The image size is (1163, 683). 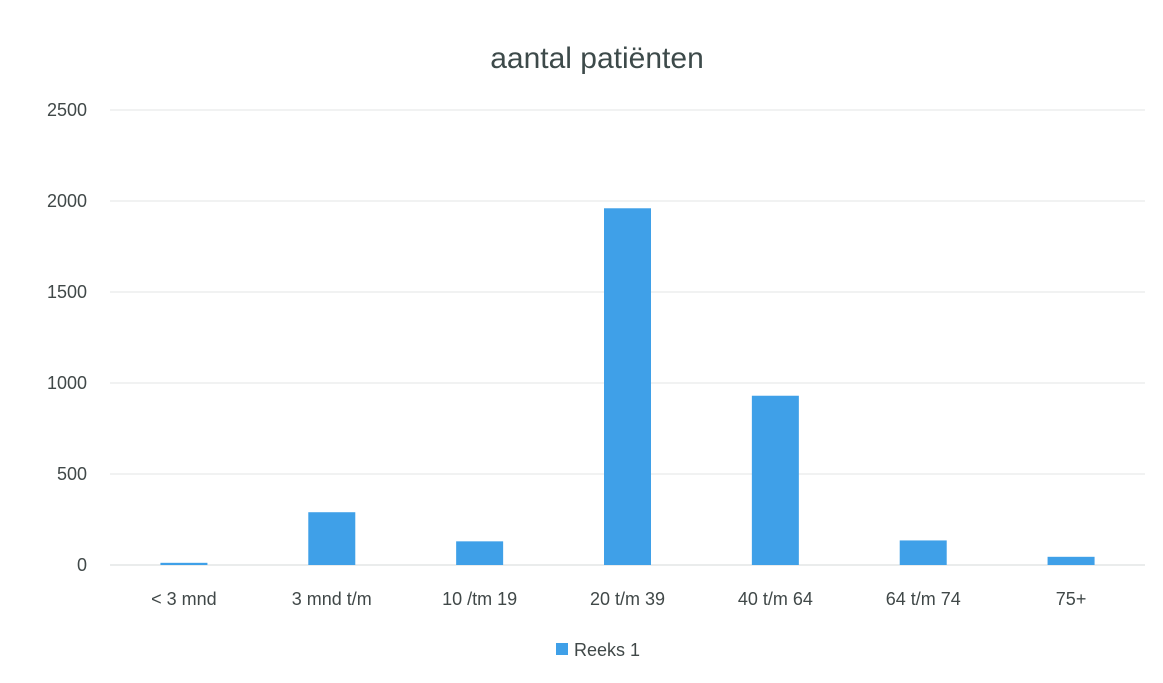 I want to click on chart-title: aantal patiënten, so click(x=597, y=58).